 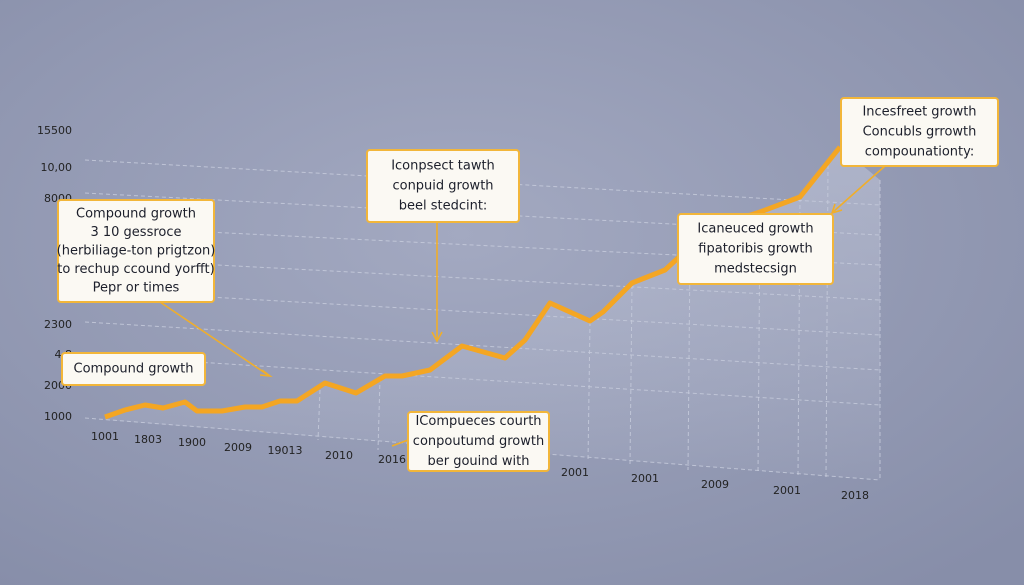 I want to click on callout-text: fipatoribis growth, so click(x=755, y=249).